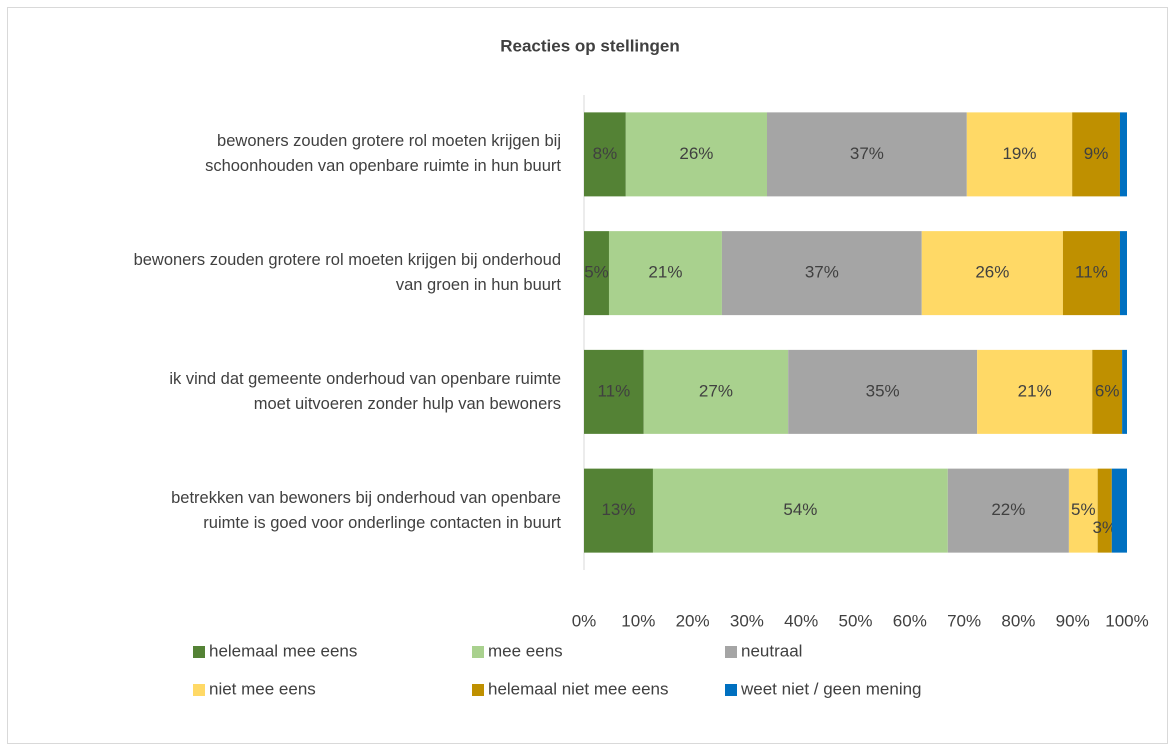  Describe the element at coordinates (525, 650) in the screenshot. I see `legend-label: mee eens` at that location.